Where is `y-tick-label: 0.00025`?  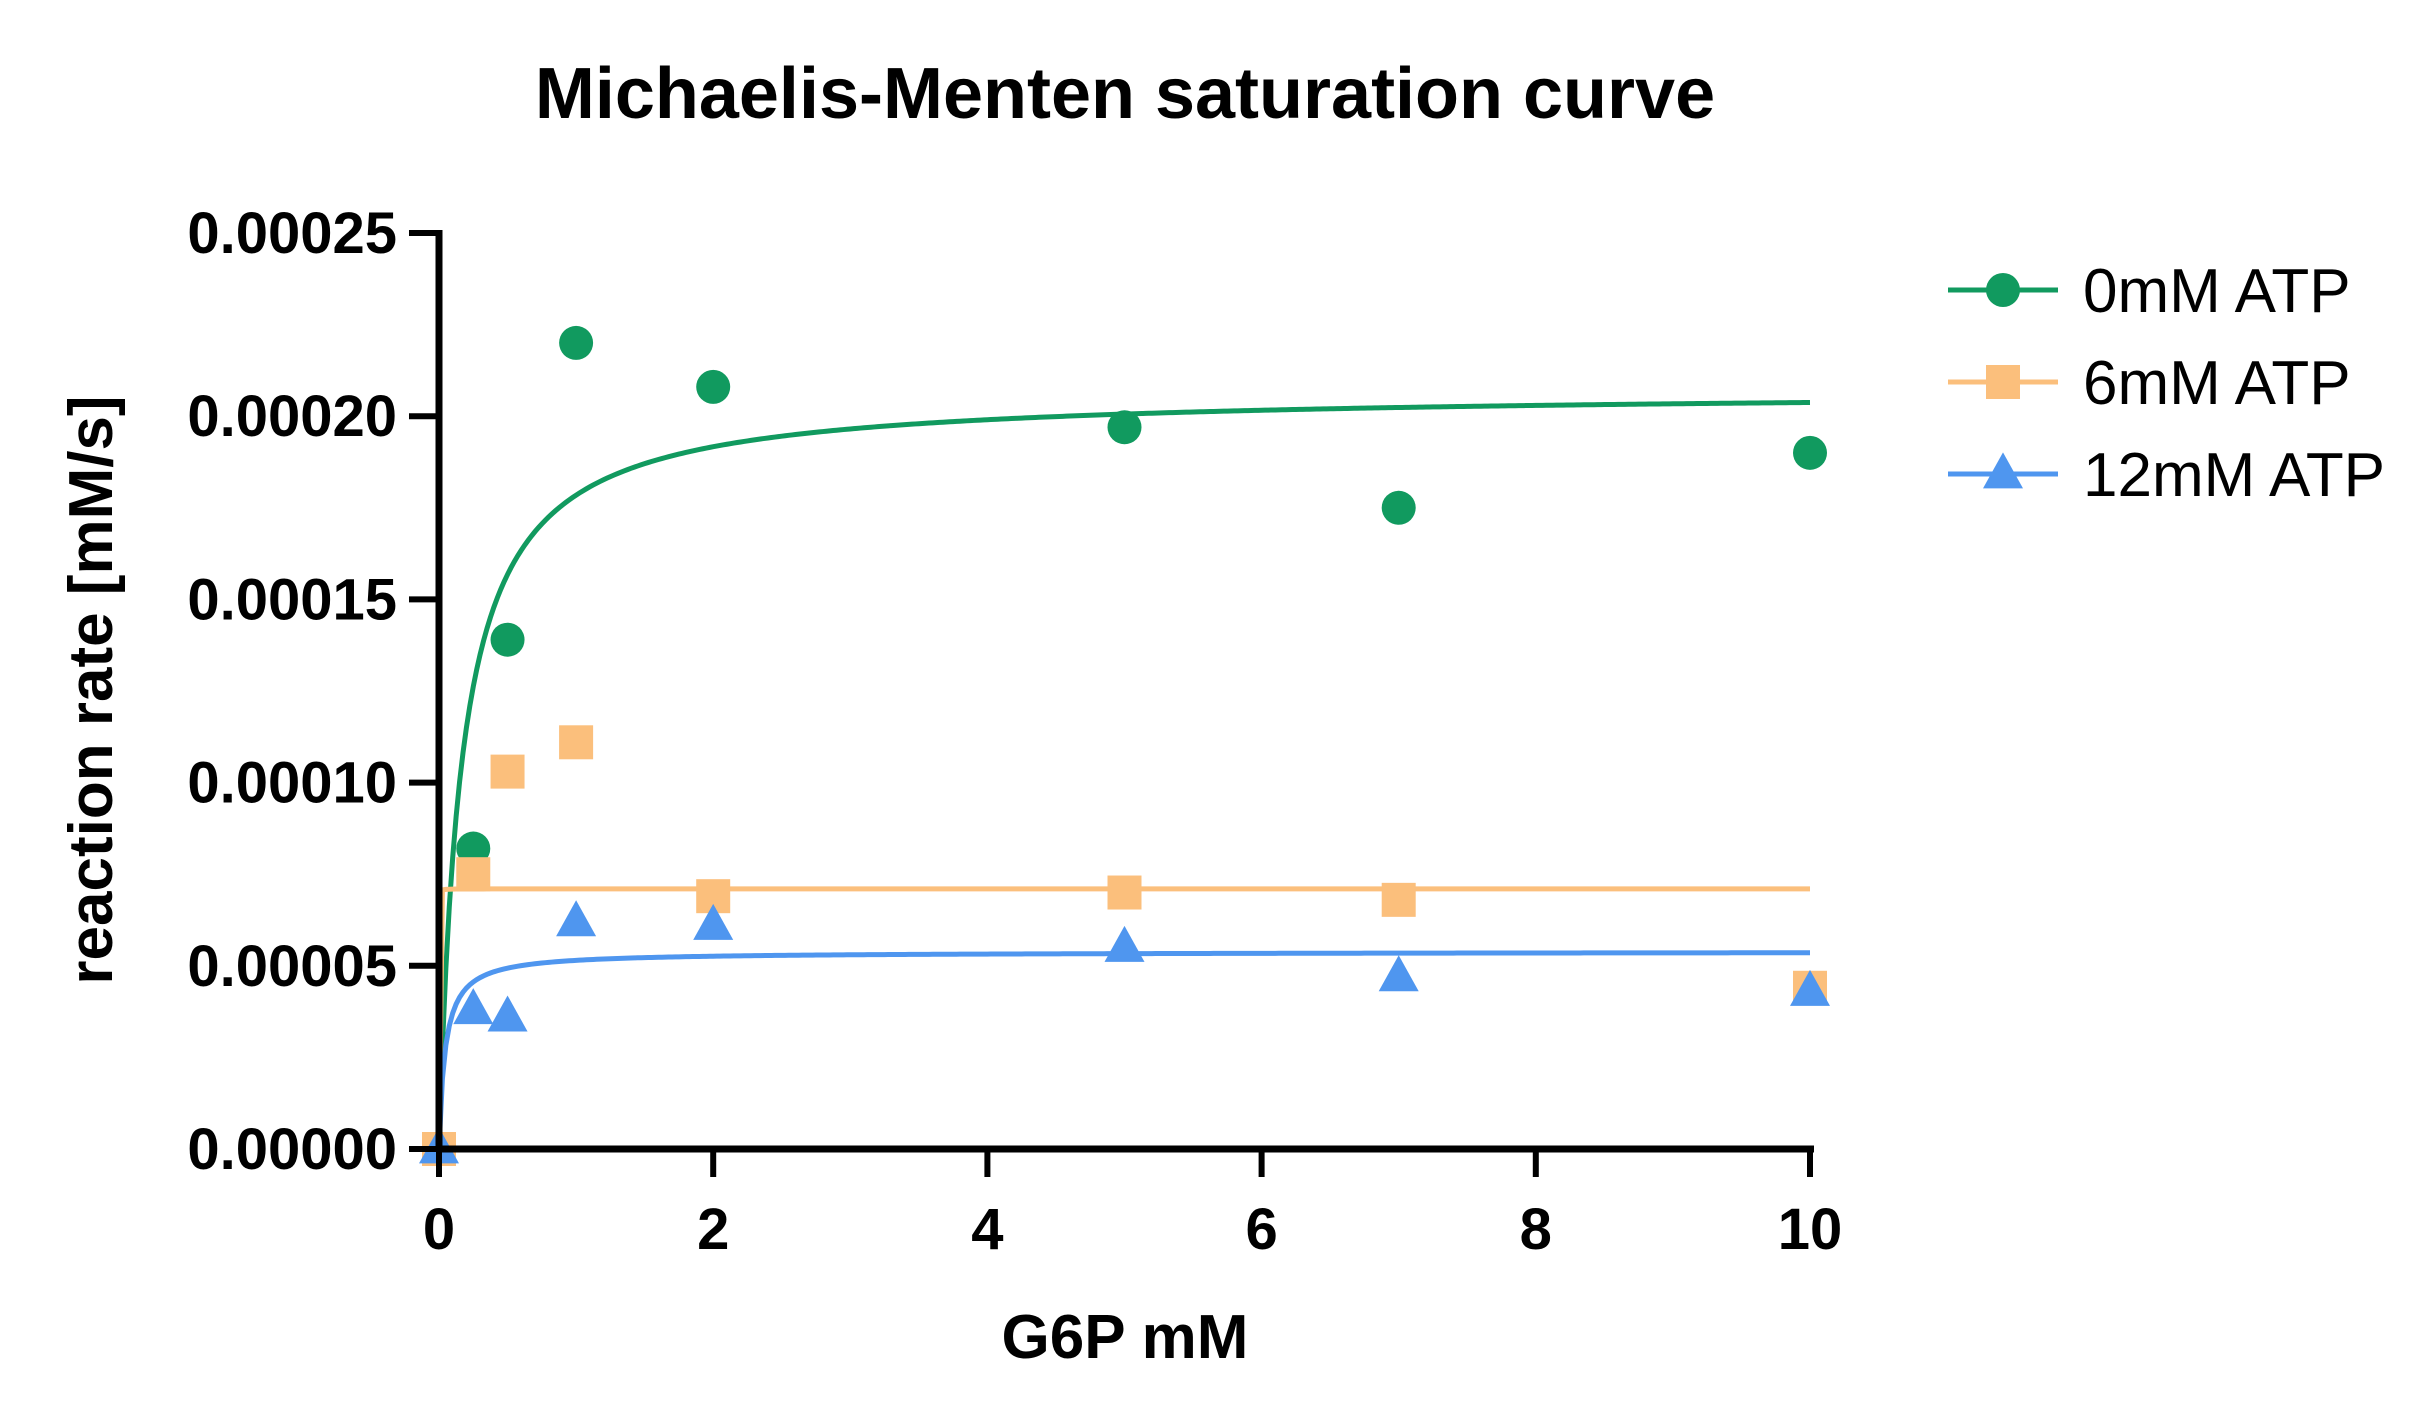 y-tick-label: 0.00025 is located at coordinates (292, 233).